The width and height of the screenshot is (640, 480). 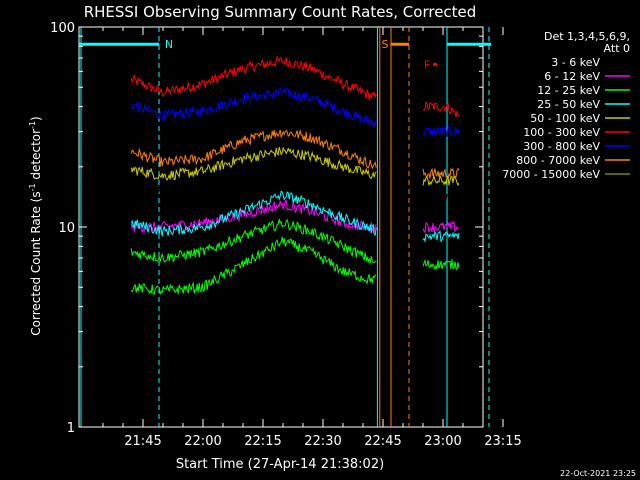 What do you see at coordinates (442, 441) in the screenshot?
I see `x-tick-label: 23:00` at bounding box center [442, 441].